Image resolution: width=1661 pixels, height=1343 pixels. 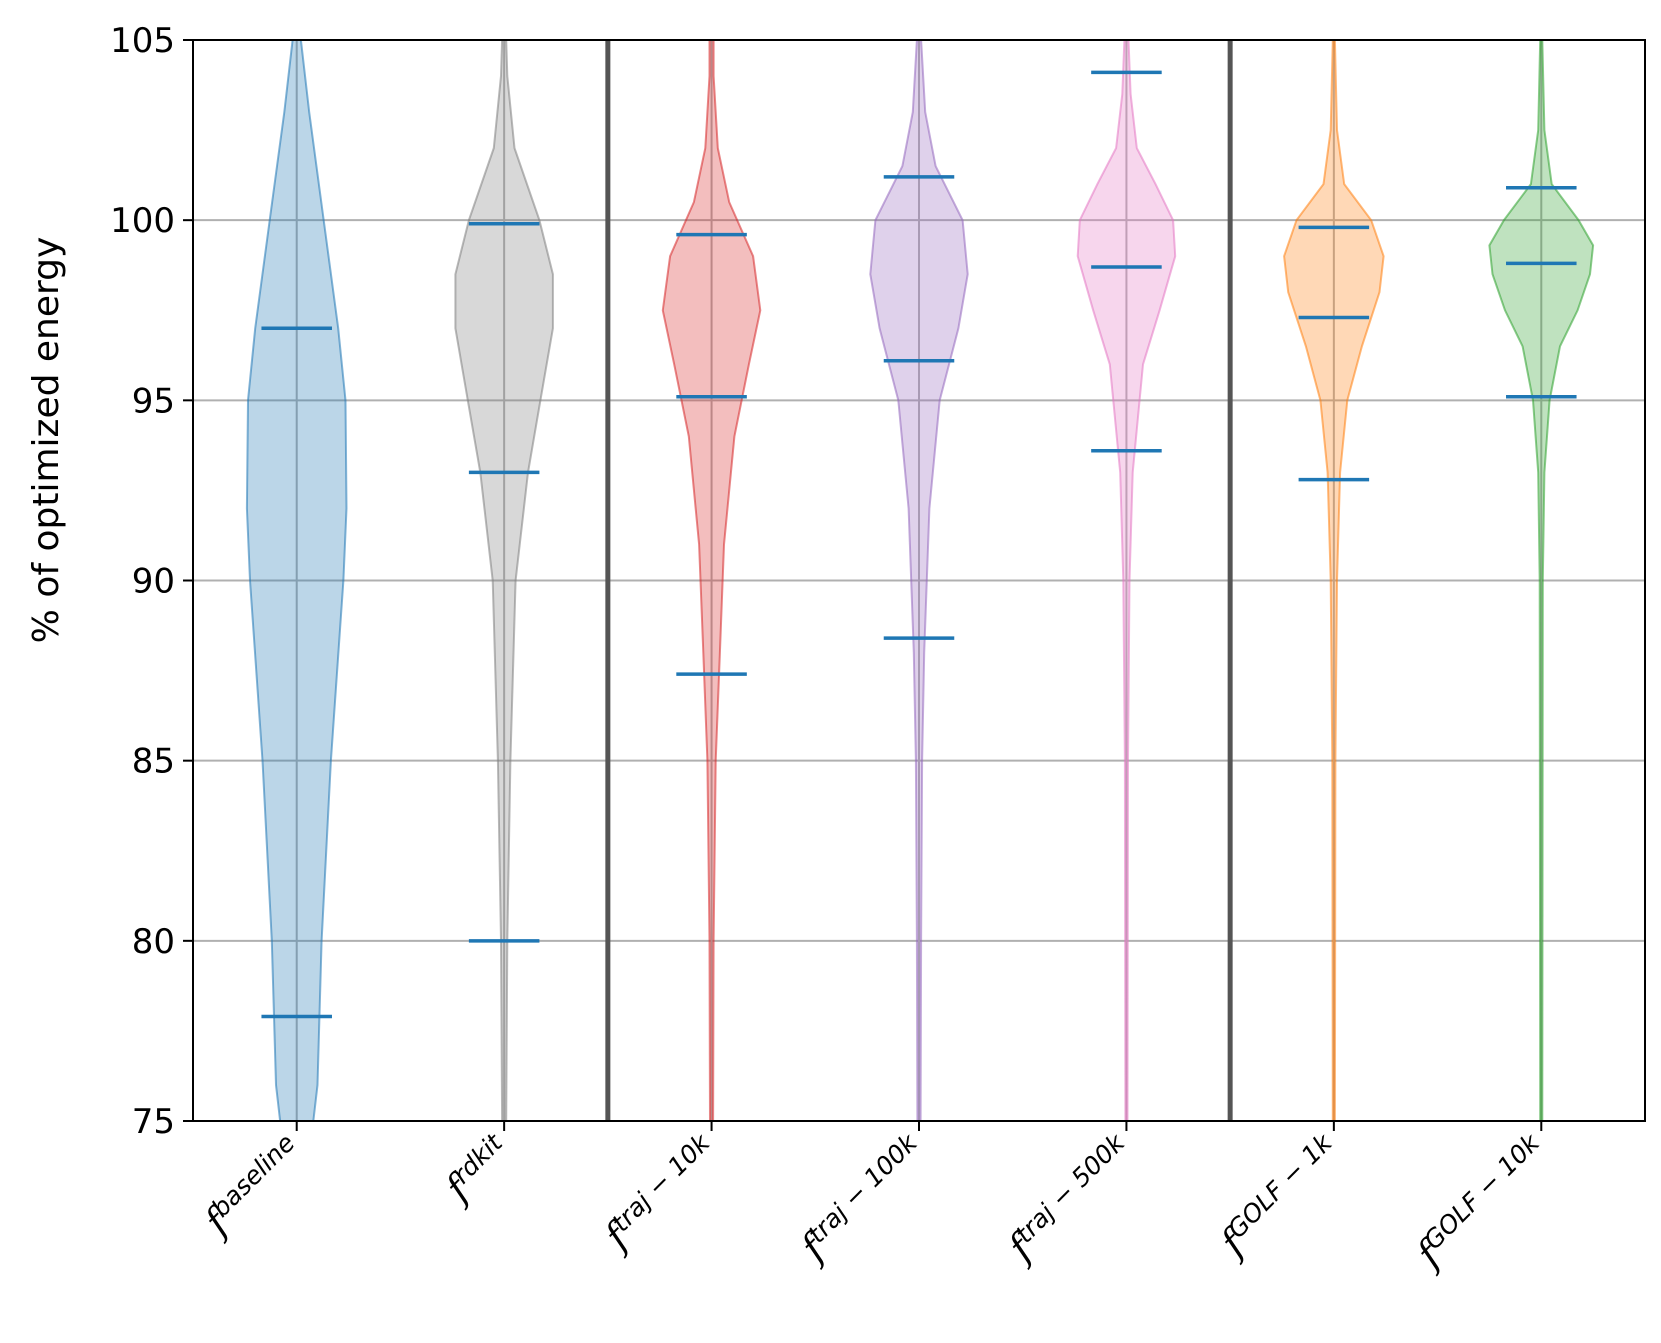 What do you see at coordinates (711, 580) in the screenshot?
I see `violin-f_traj-10k` at bounding box center [711, 580].